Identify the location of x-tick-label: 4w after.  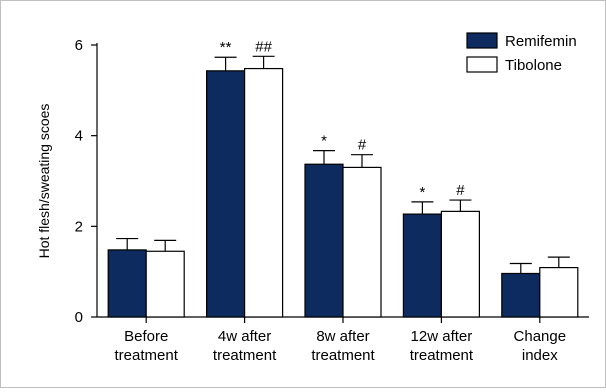
(244, 336).